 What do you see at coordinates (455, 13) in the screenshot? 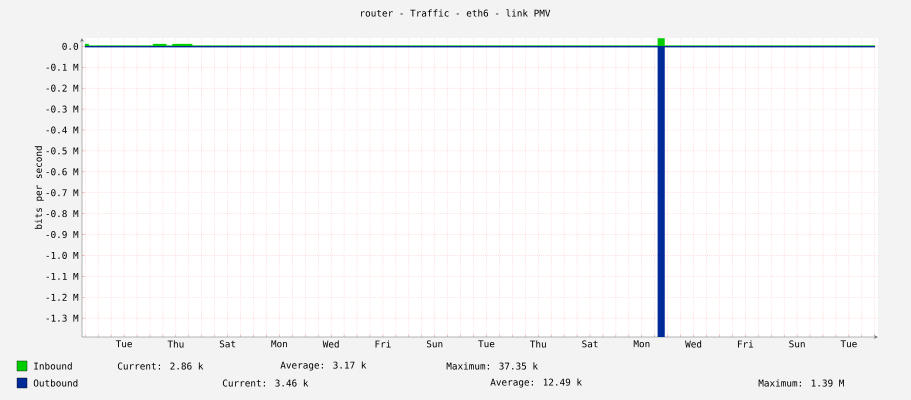
I see `chart-title: router - Traffic - eth6 - link PMV` at bounding box center [455, 13].